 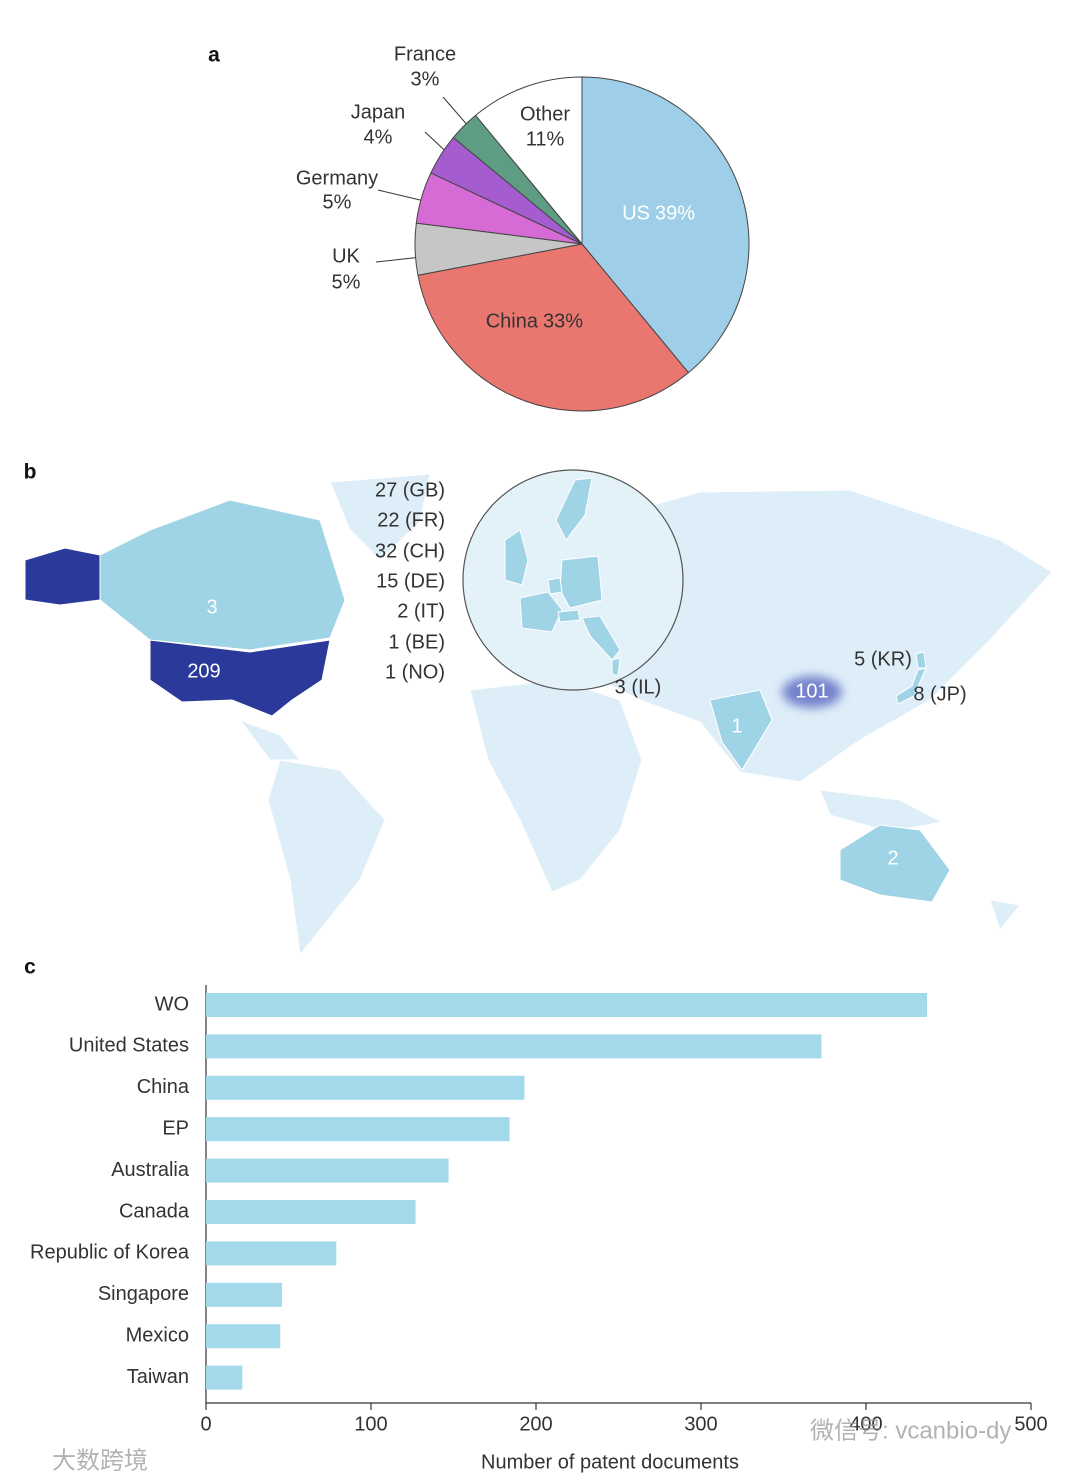 What do you see at coordinates (100, 1460) in the screenshot?
I see `watermark: 大数跨境` at bounding box center [100, 1460].